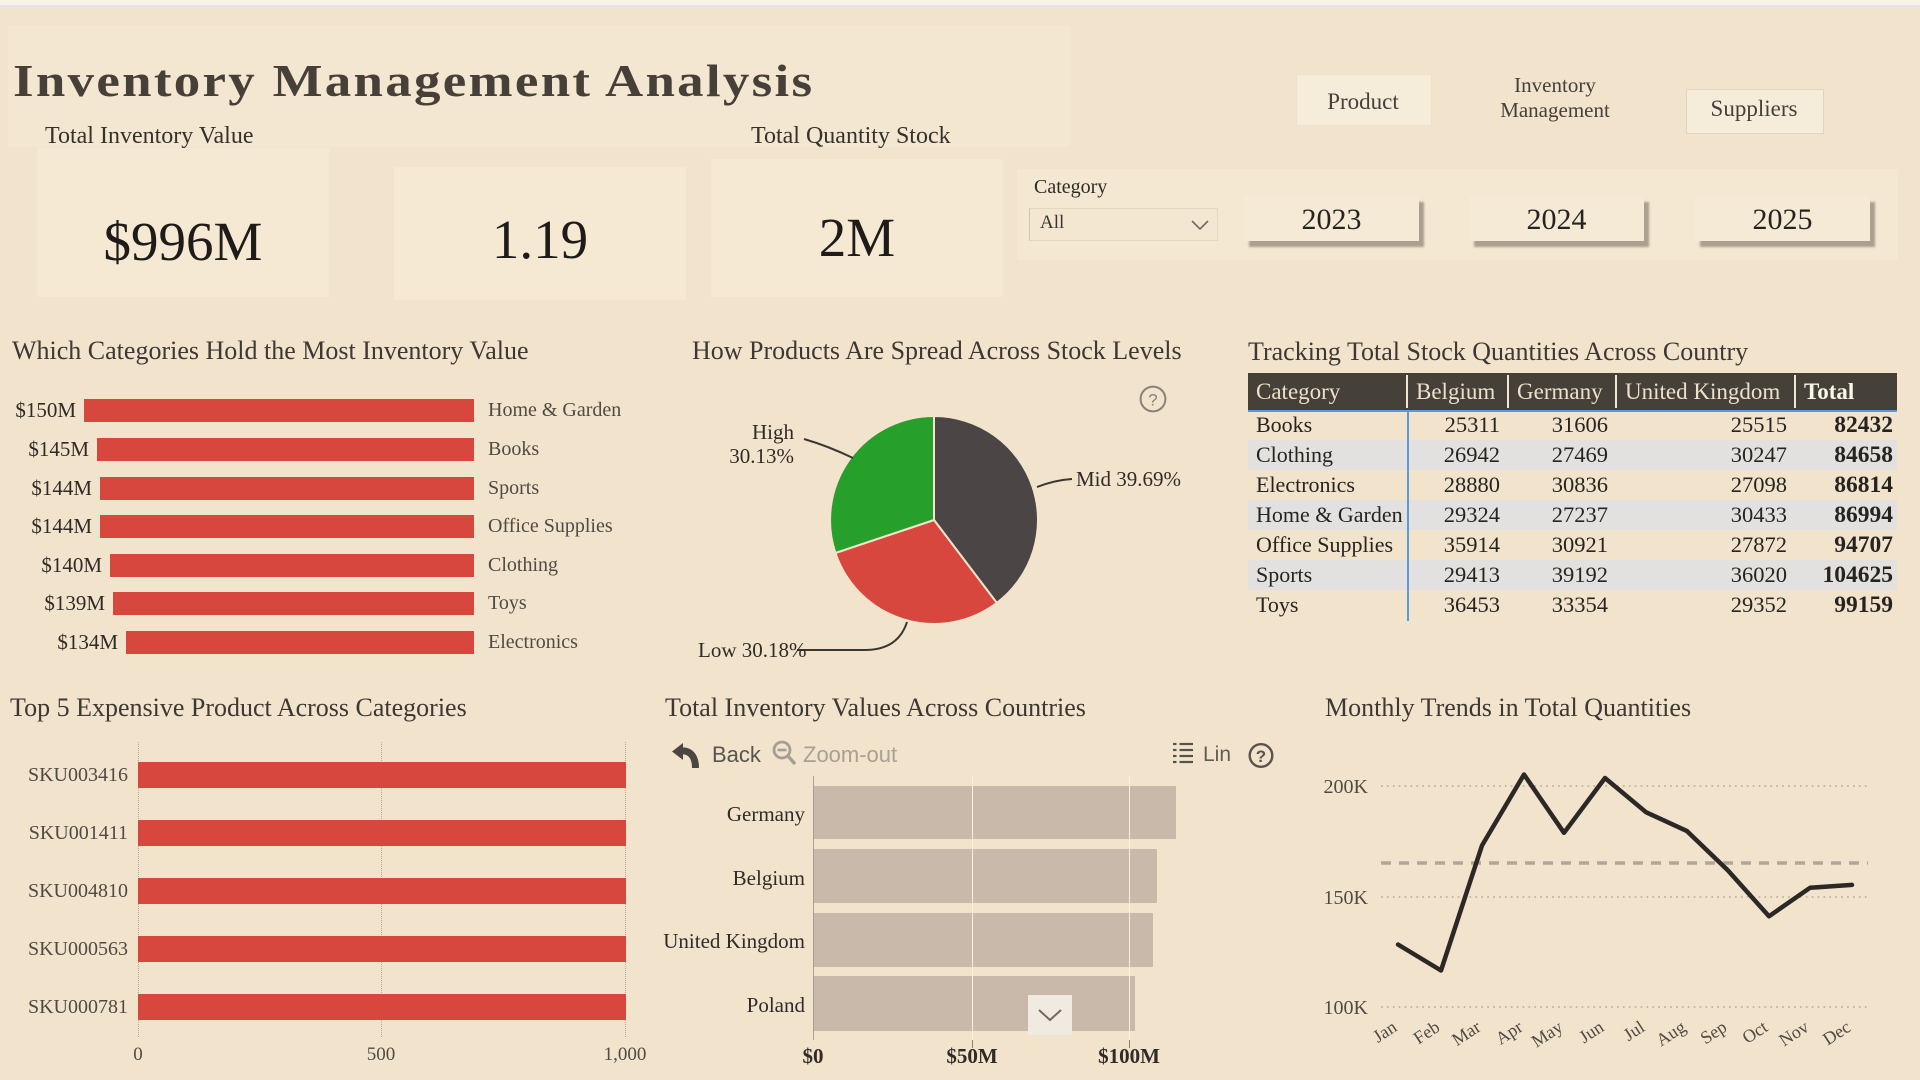 Image resolution: width=1920 pixels, height=1080 pixels. What do you see at coordinates (1836, 1033) in the screenshot?
I see `svg-text: Dec` at bounding box center [1836, 1033].